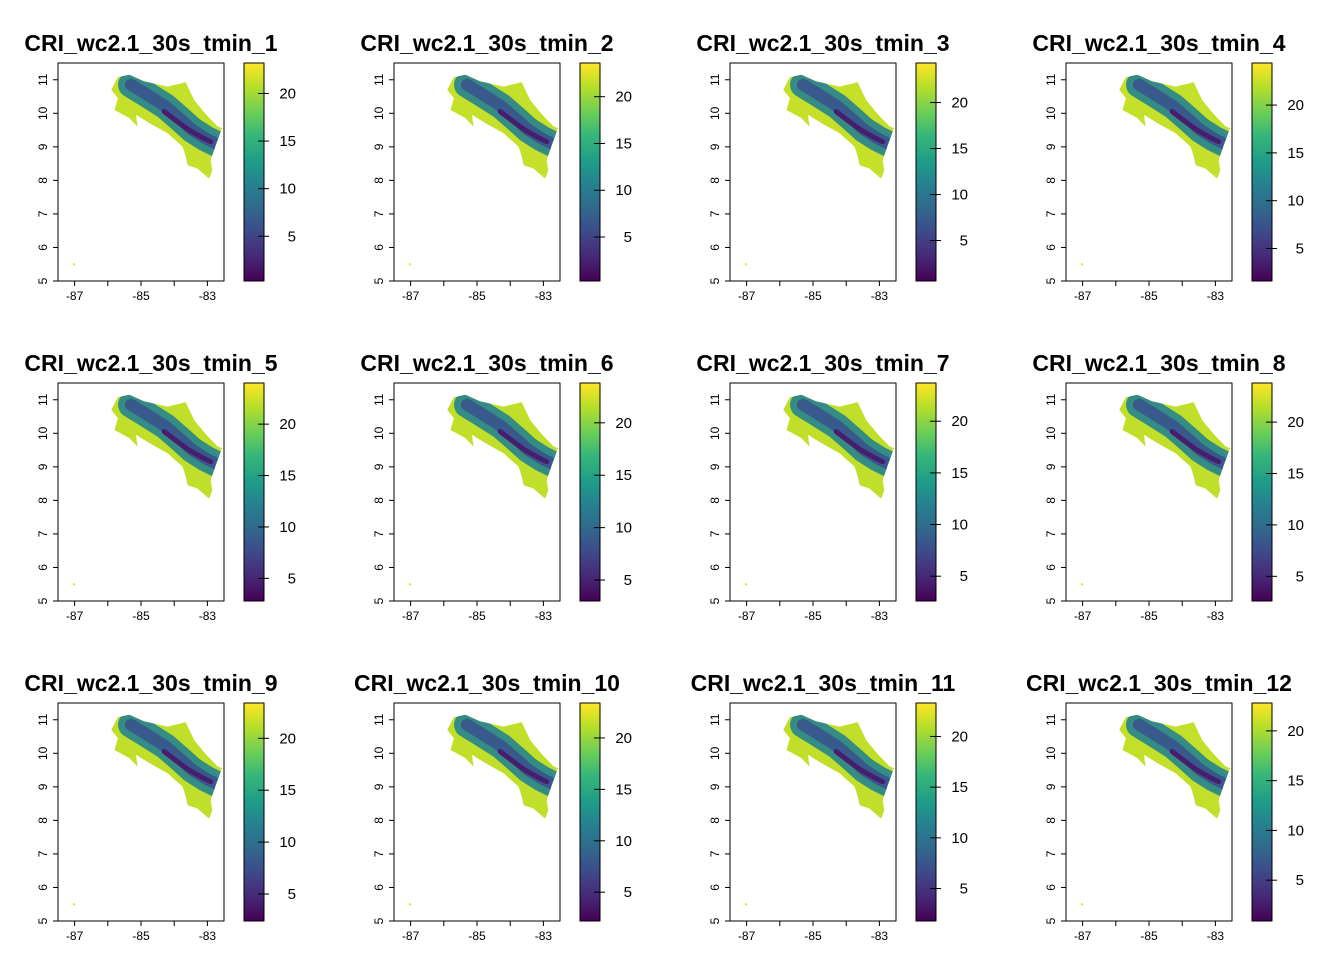  Describe the element at coordinates (486, 43) in the screenshot. I see `panel-title: CRI_wc2.1_30s_tmin_2` at that location.